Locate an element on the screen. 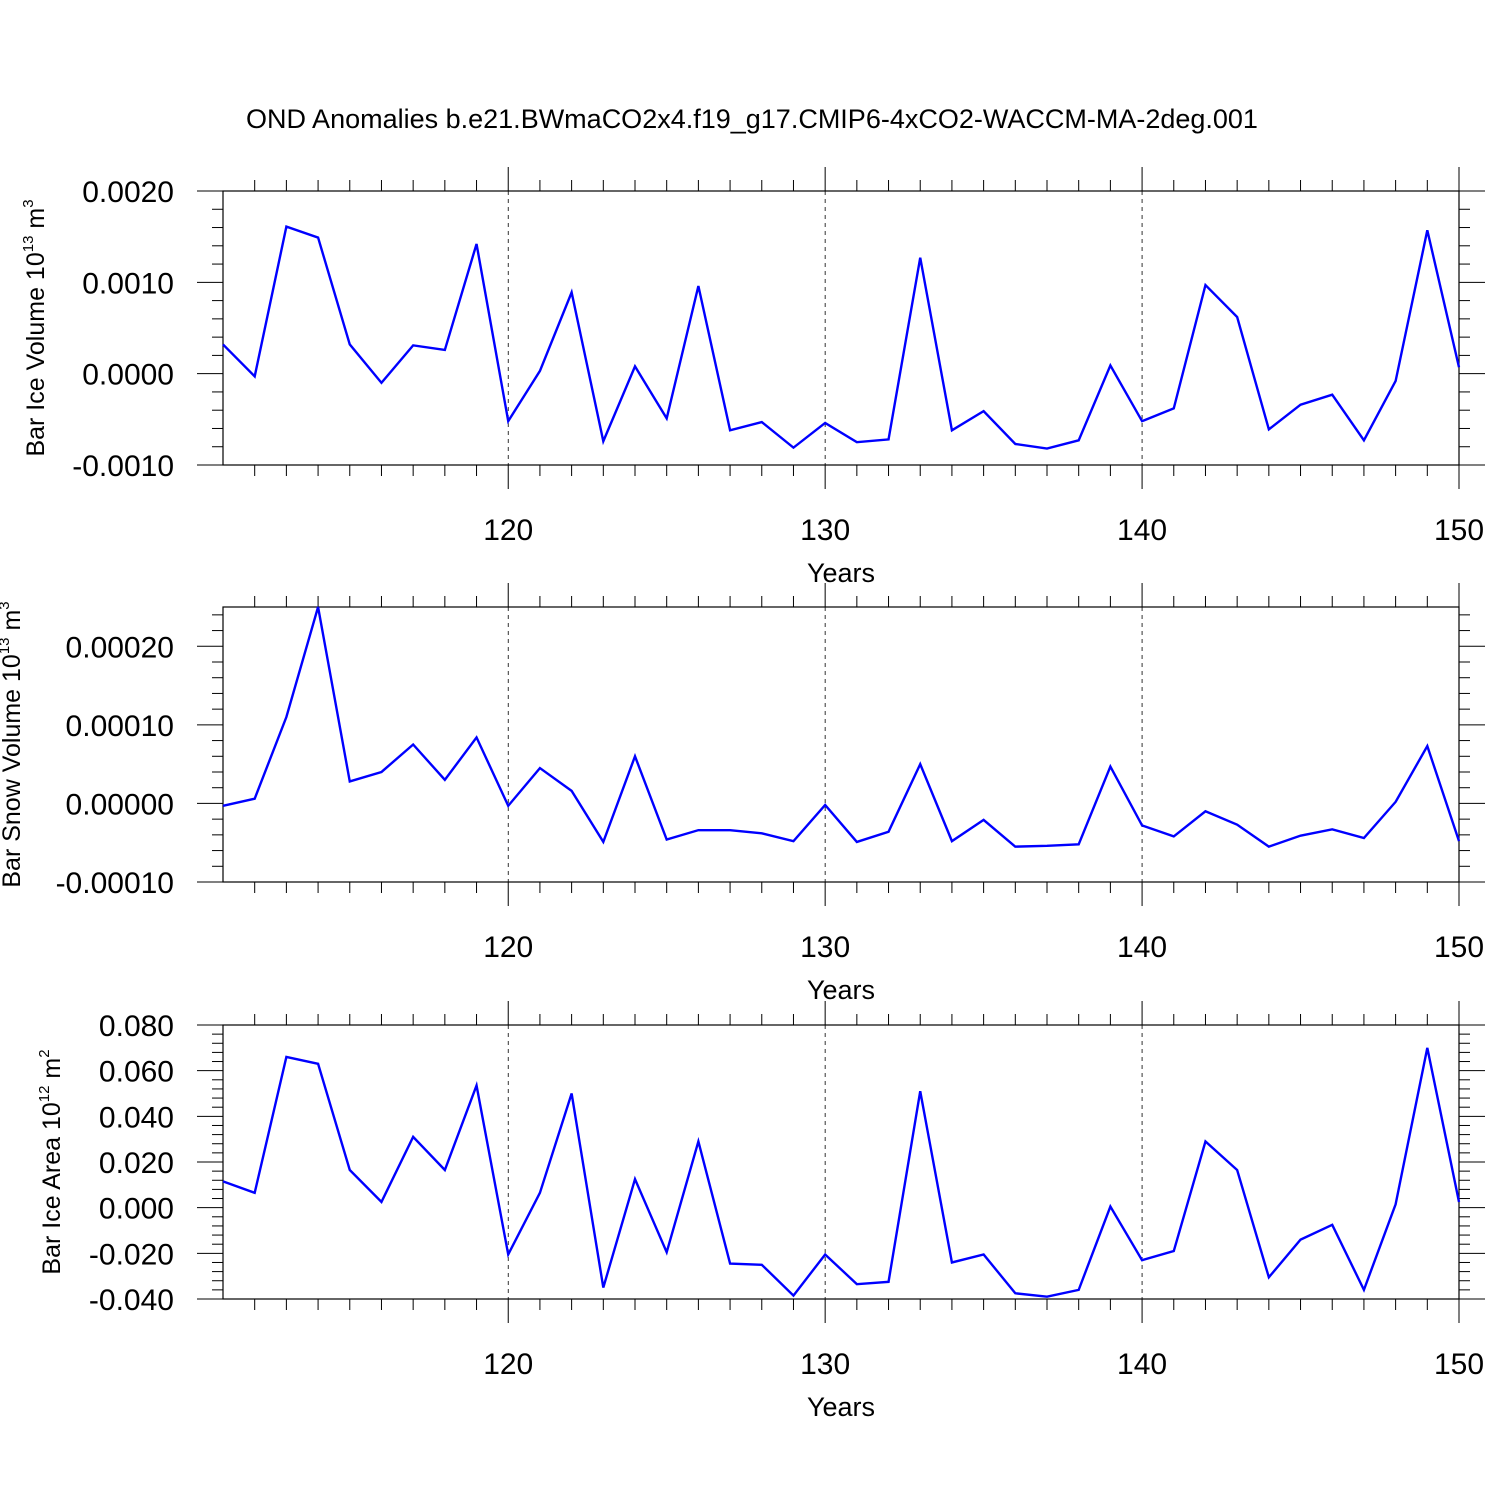 This screenshot has width=1500, height=1500. y-tick-label: 0.0020 is located at coordinates (128, 192).